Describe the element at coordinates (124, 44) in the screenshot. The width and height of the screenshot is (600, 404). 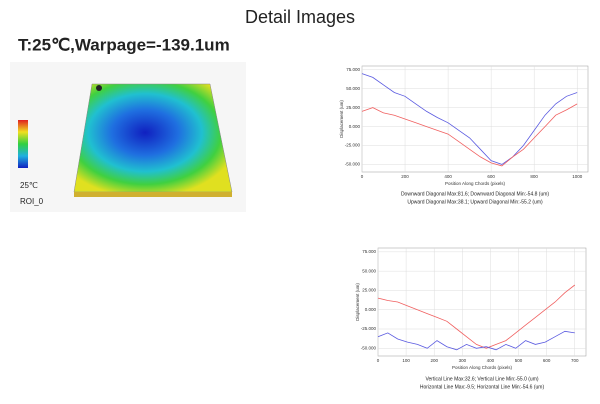
I see `subtitle: T:25℃,Warpage=-139.1um` at that location.